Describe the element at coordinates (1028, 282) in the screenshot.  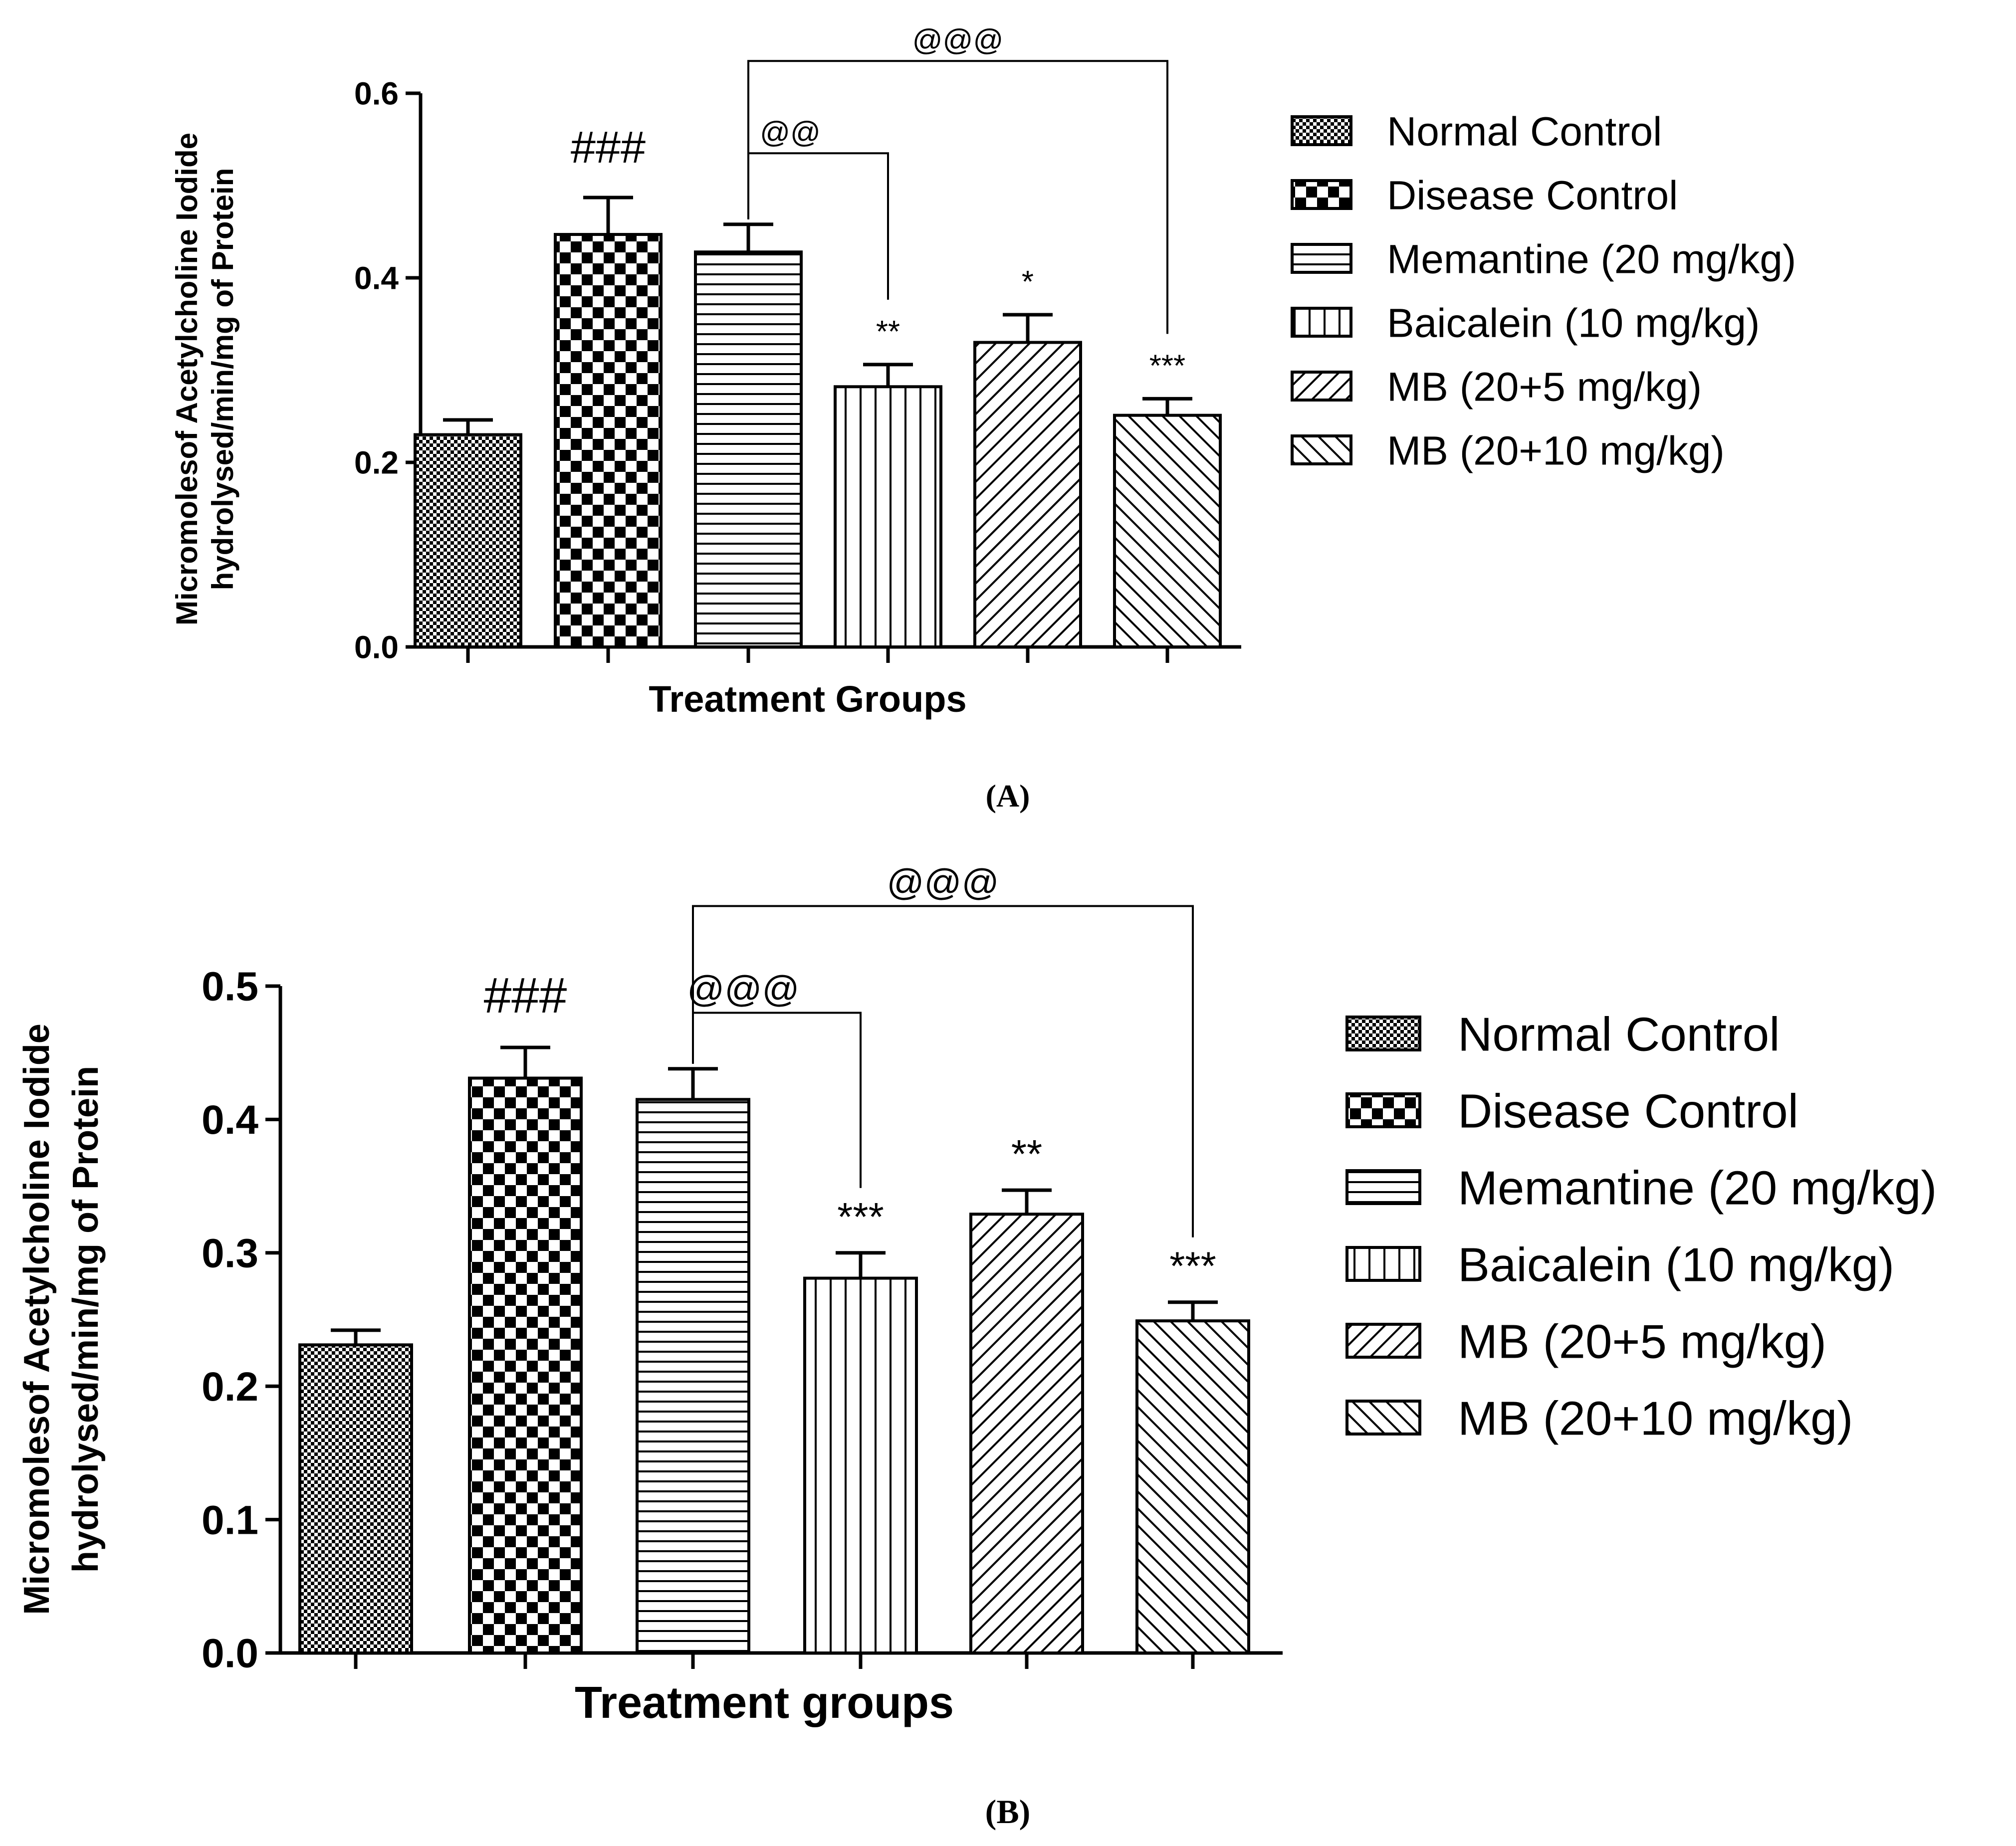
I see `significance-label: *` at that location.